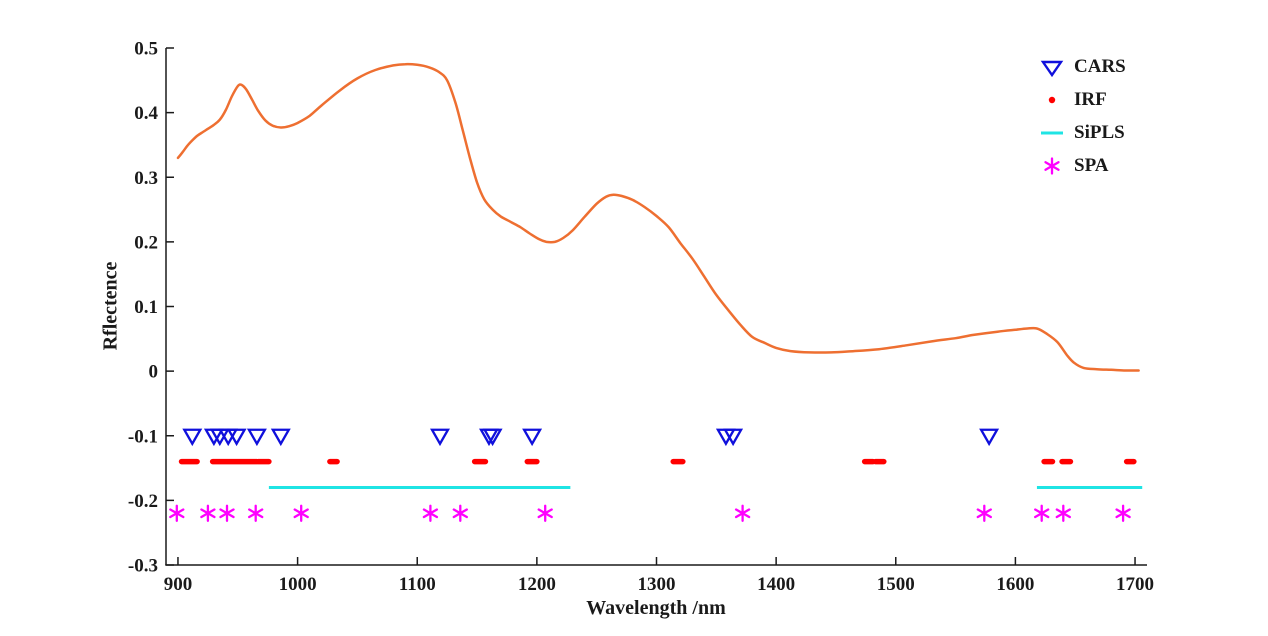 The image size is (1268, 636). Describe the element at coordinates (146, 242) in the screenshot. I see `y-tick-label: 0.2` at that location.